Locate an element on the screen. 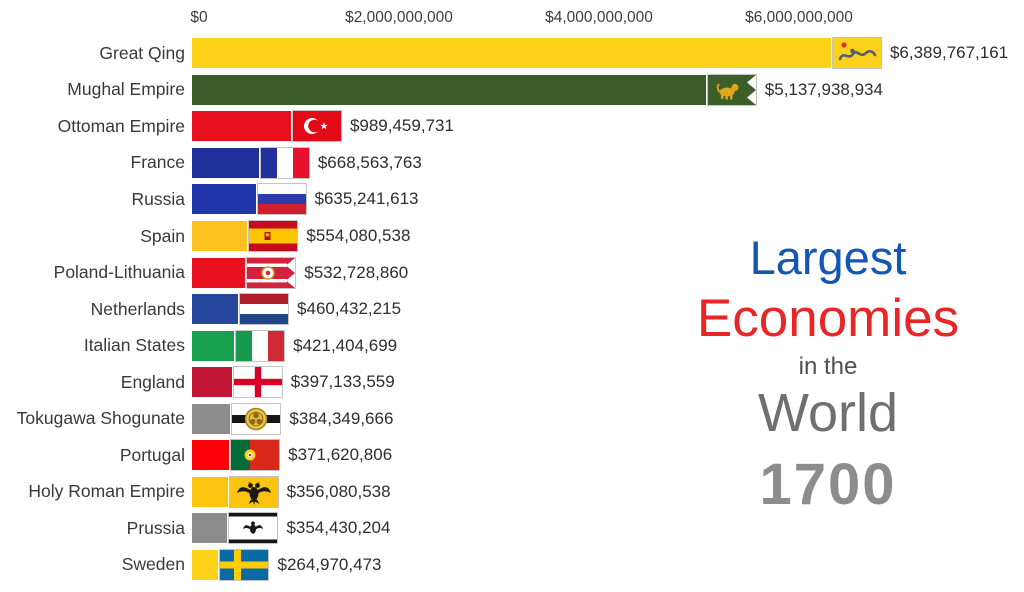  bar-row: Tokugawa Shogunate $384,349,666 is located at coordinates (512, 418).